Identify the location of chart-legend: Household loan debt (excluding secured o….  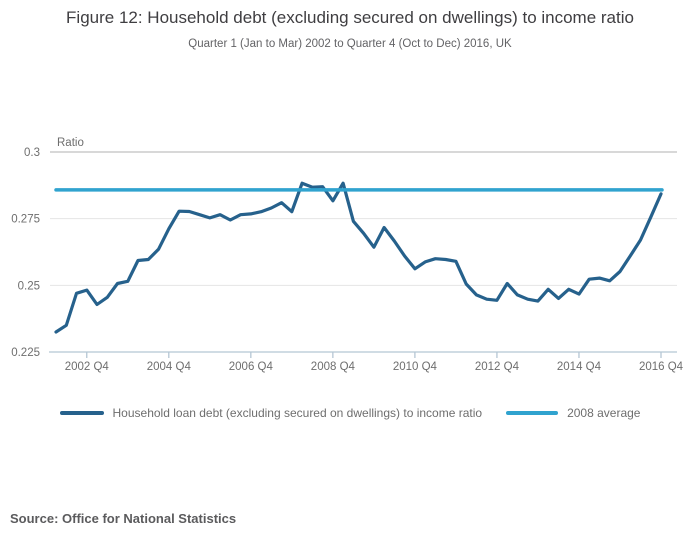
(350, 413).